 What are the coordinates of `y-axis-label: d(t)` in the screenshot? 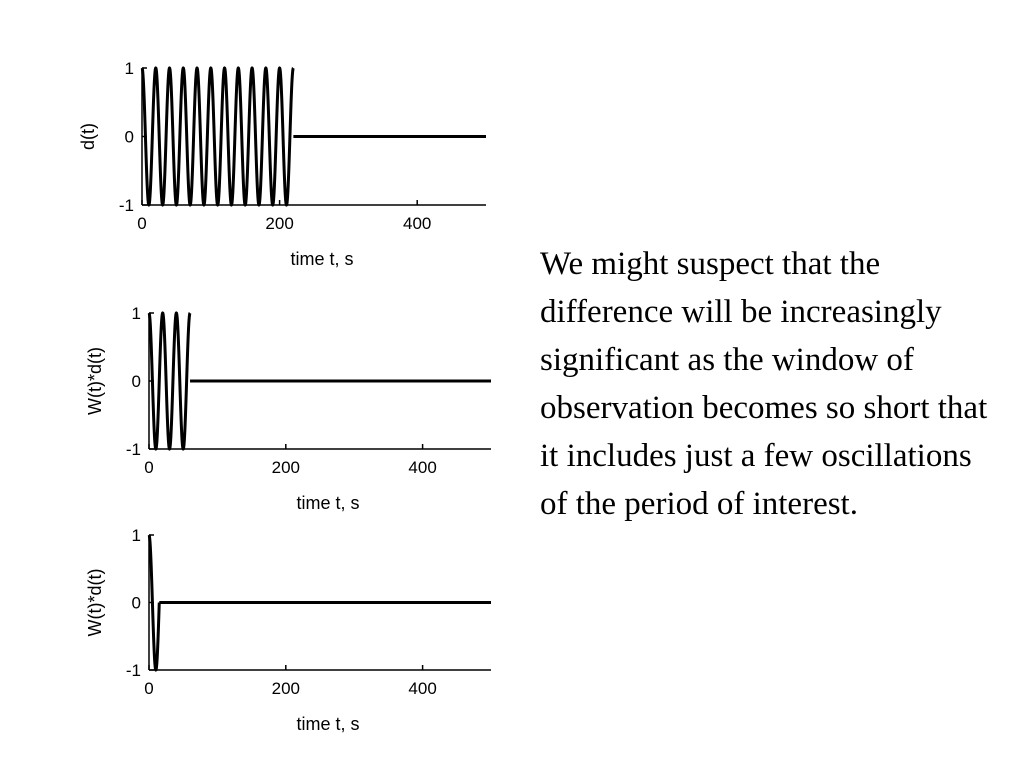 It's located at (88, 136).